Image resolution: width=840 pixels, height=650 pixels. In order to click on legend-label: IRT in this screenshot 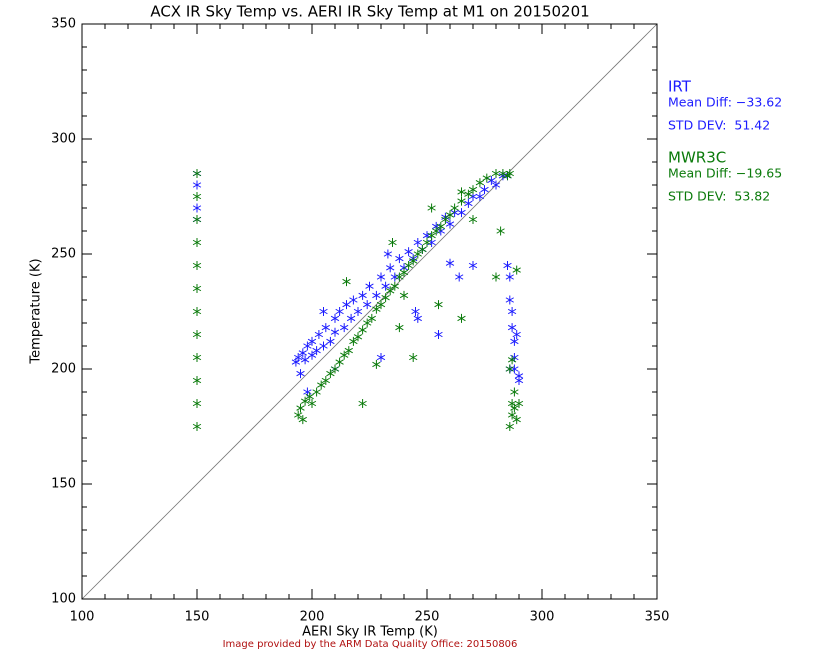, I will do `click(680, 87)`.